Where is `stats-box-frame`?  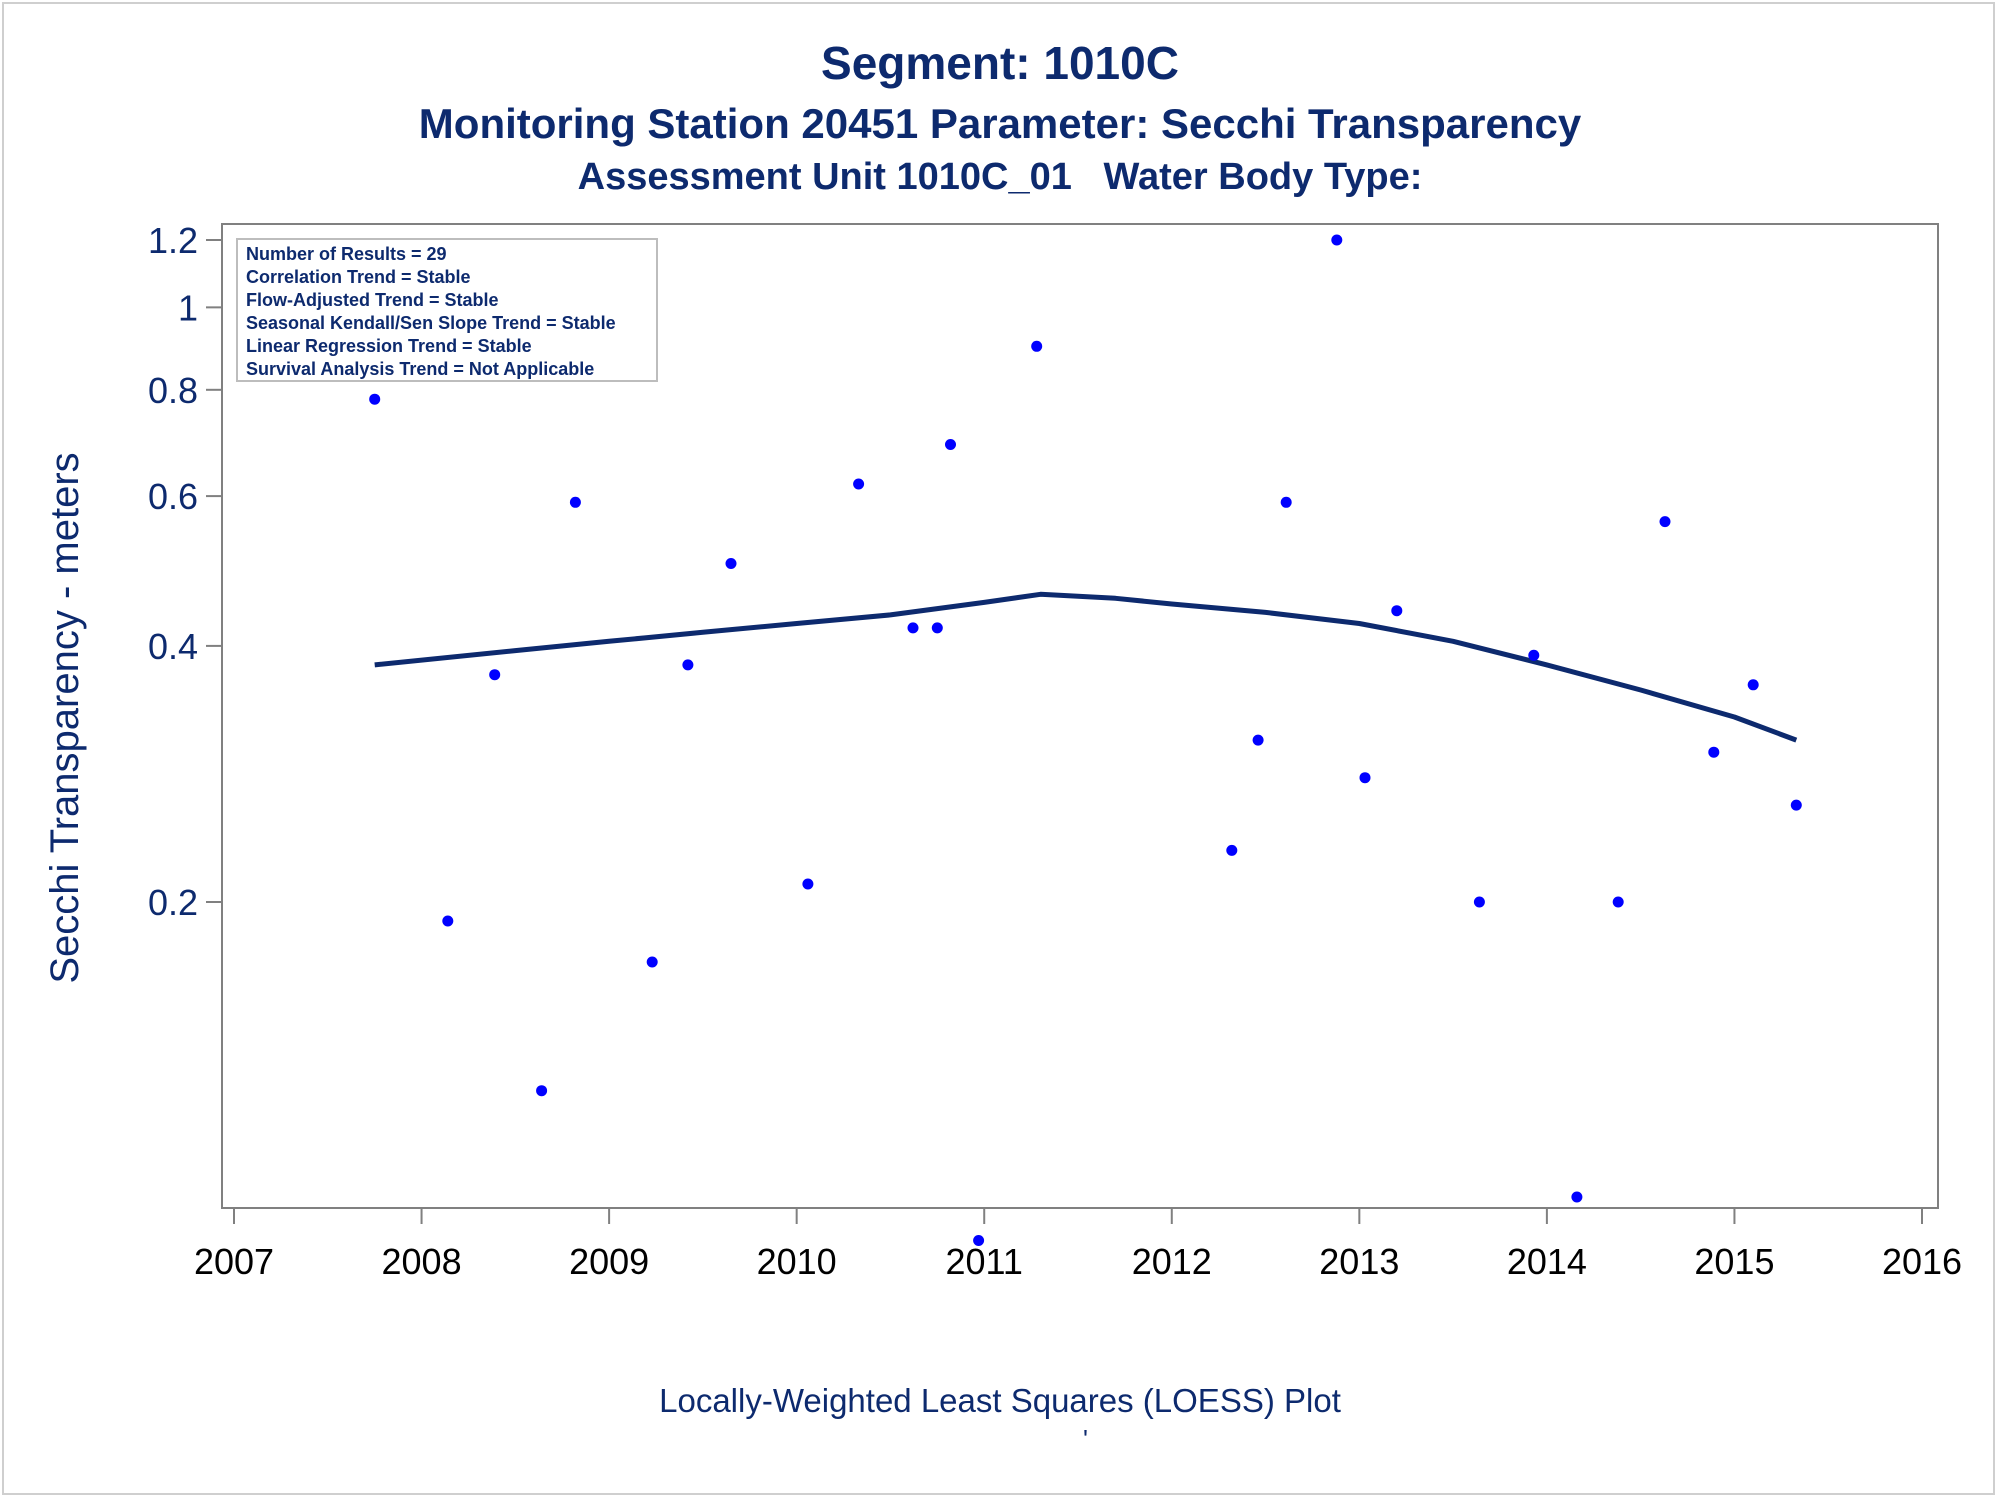 stats-box-frame is located at coordinates (447, 310).